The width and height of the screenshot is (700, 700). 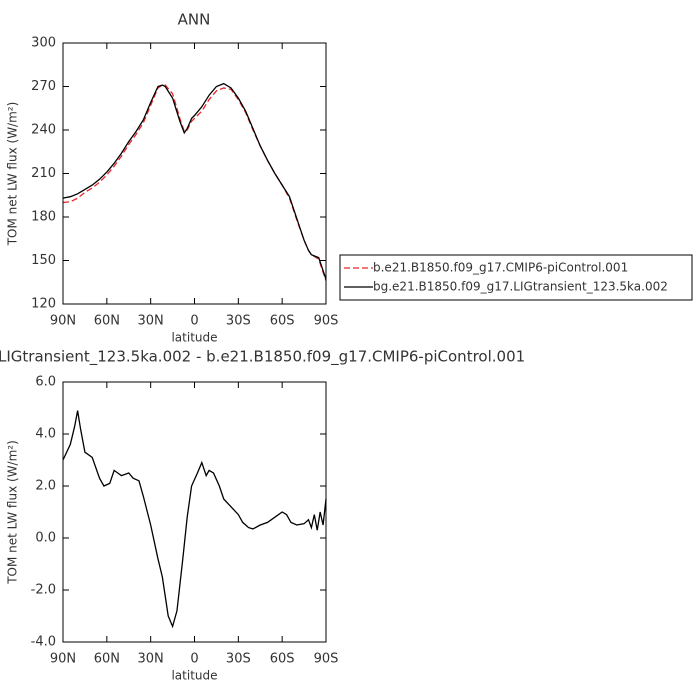 What do you see at coordinates (516, 277) in the screenshot?
I see `legend-box` at bounding box center [516, 277].